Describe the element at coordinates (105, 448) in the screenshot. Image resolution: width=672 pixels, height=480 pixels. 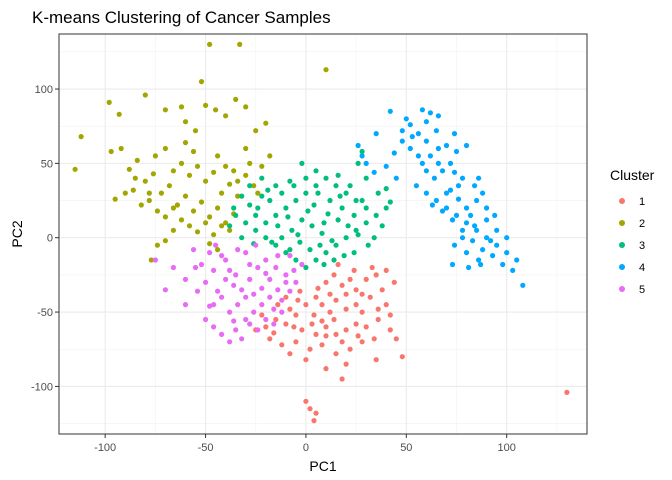
I see `x-tick-label: -100` at that location.